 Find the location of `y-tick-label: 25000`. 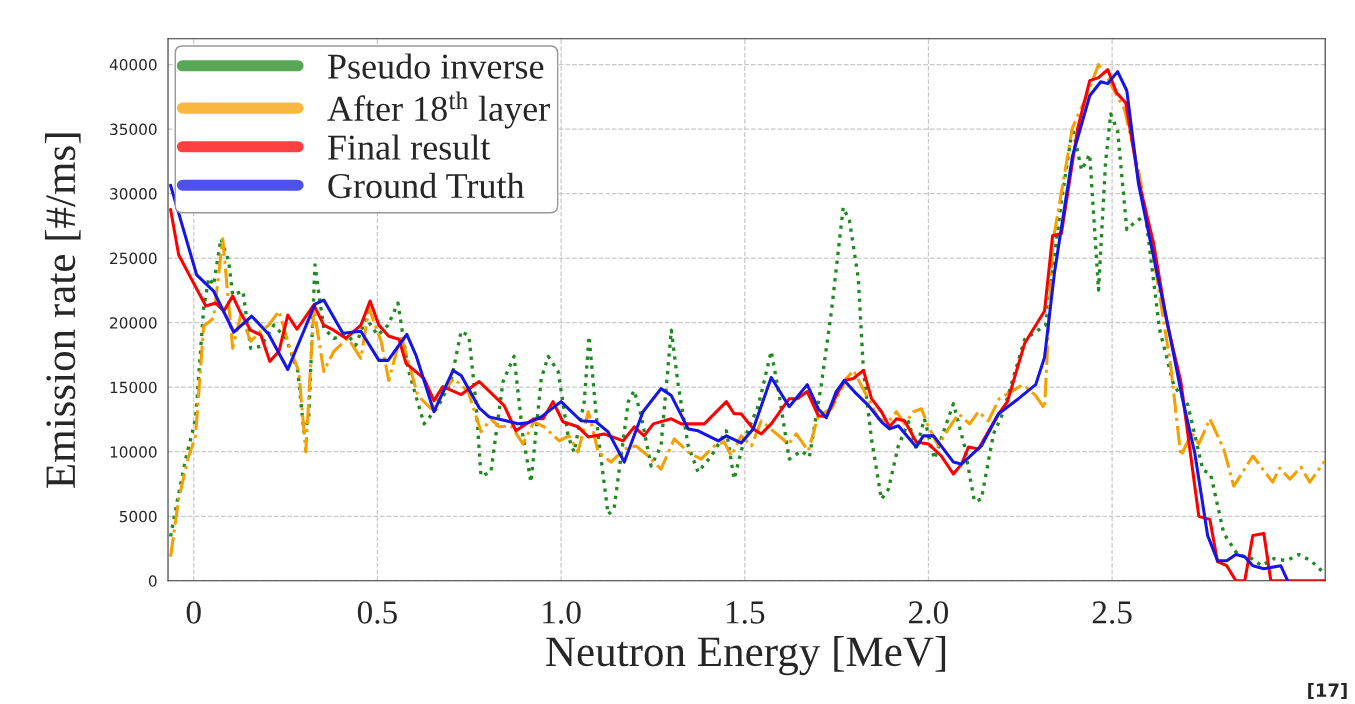

y-tick-label: 25000 is located at coordinates (133, 258).